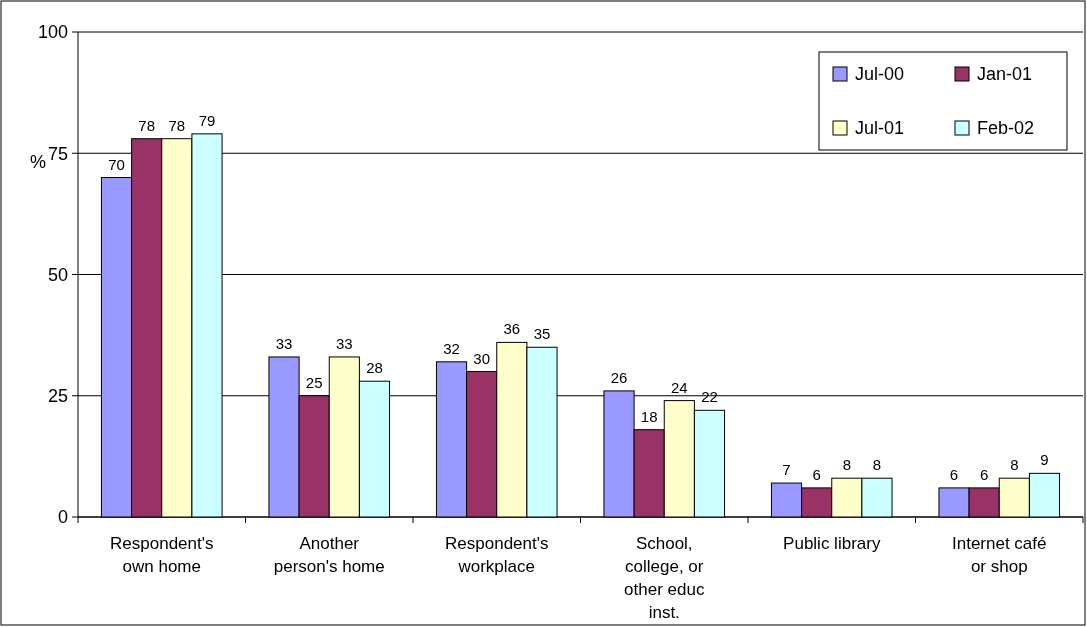  I want to click on data-label: 35, so click(542, 334).